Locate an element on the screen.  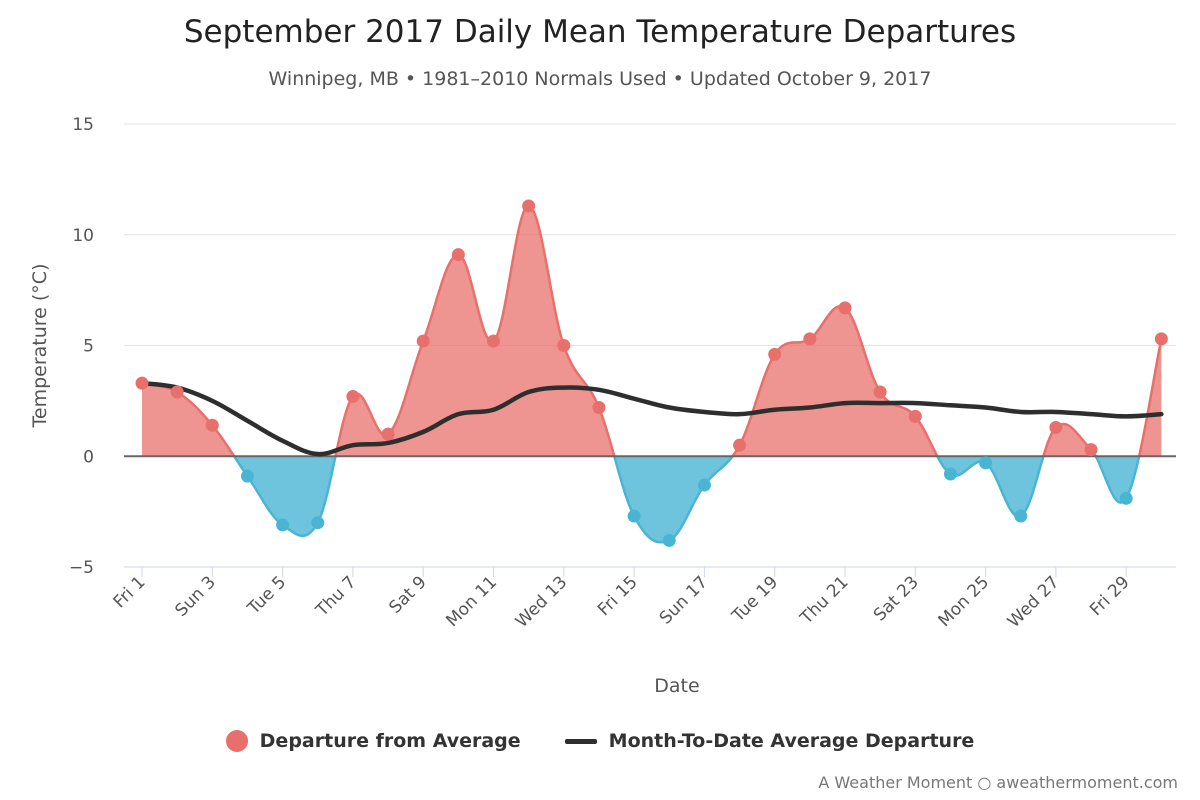
legend-marker-mtd is located at coordinates (580, 741).